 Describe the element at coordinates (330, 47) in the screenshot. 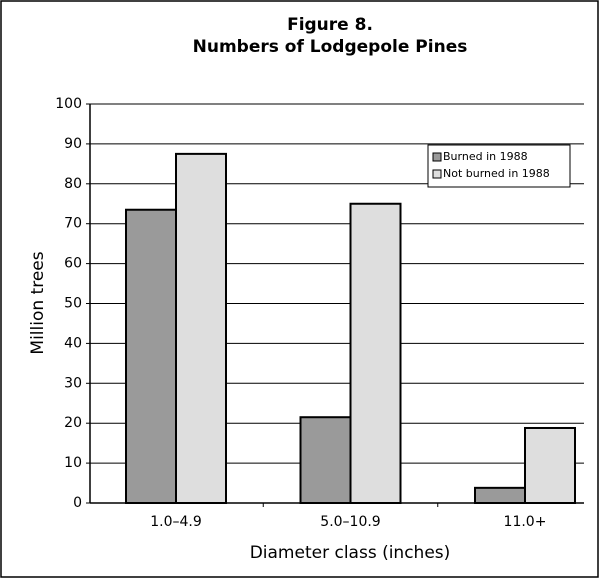

I see `chart-subtitle: Numbers of Lodgepole Pines` at that location.